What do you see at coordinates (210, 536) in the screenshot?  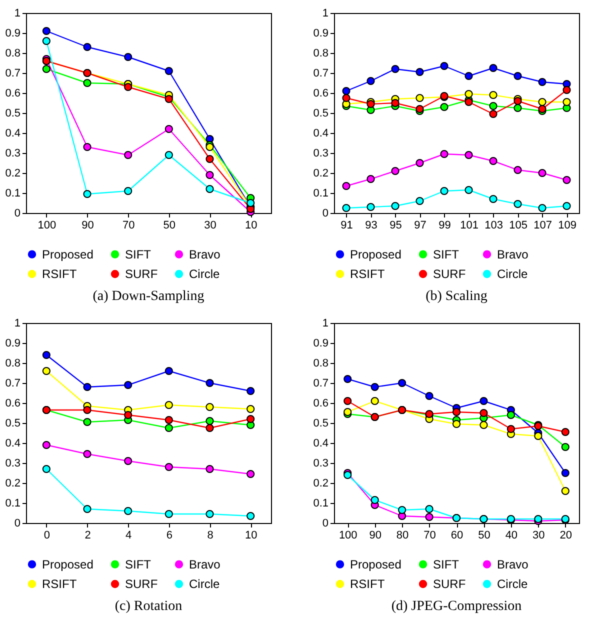 I see `x-tick-label: 8` at bounding box center [210, 536].